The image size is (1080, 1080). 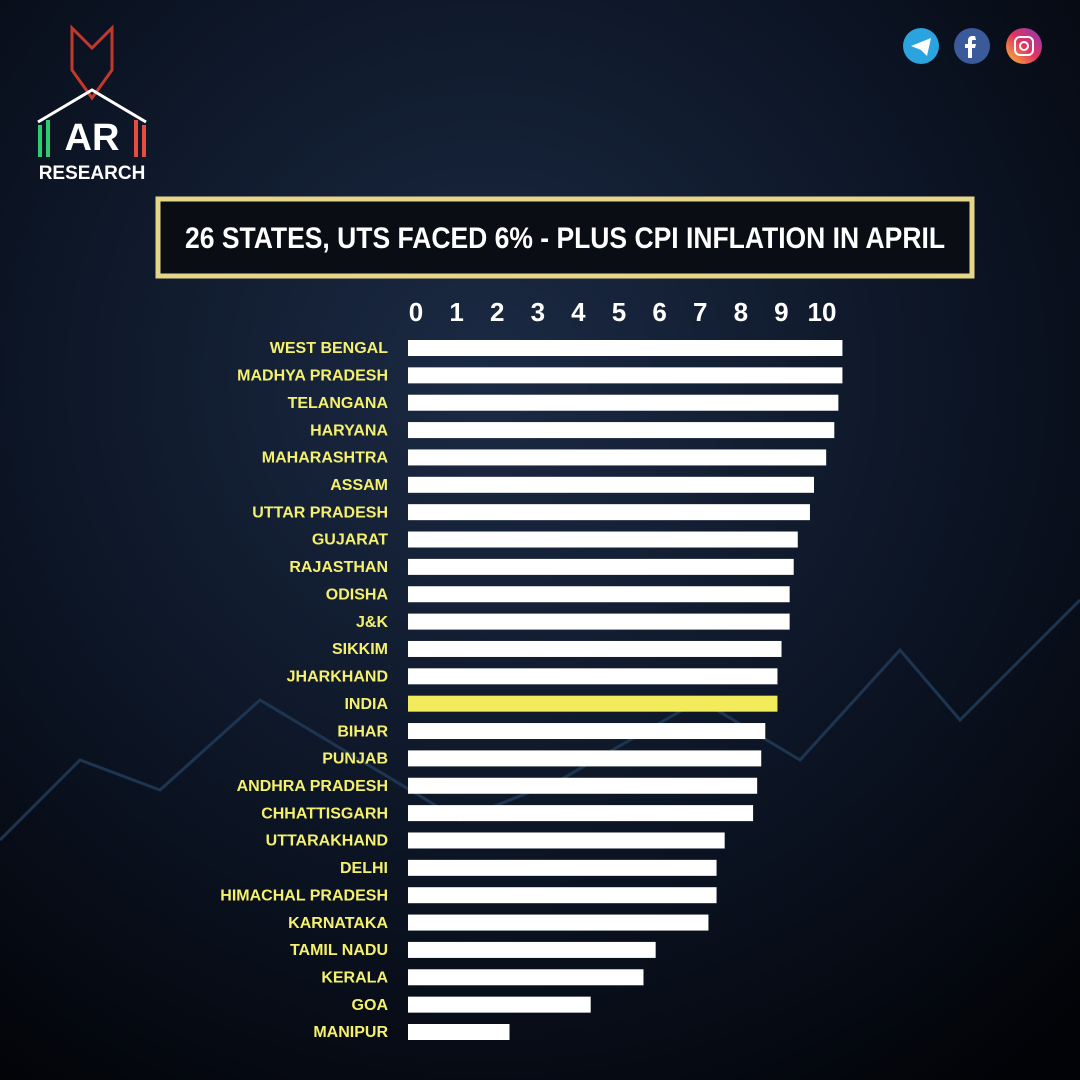 I want to click on x-tick-label: 9, so click(x=781, y=312).